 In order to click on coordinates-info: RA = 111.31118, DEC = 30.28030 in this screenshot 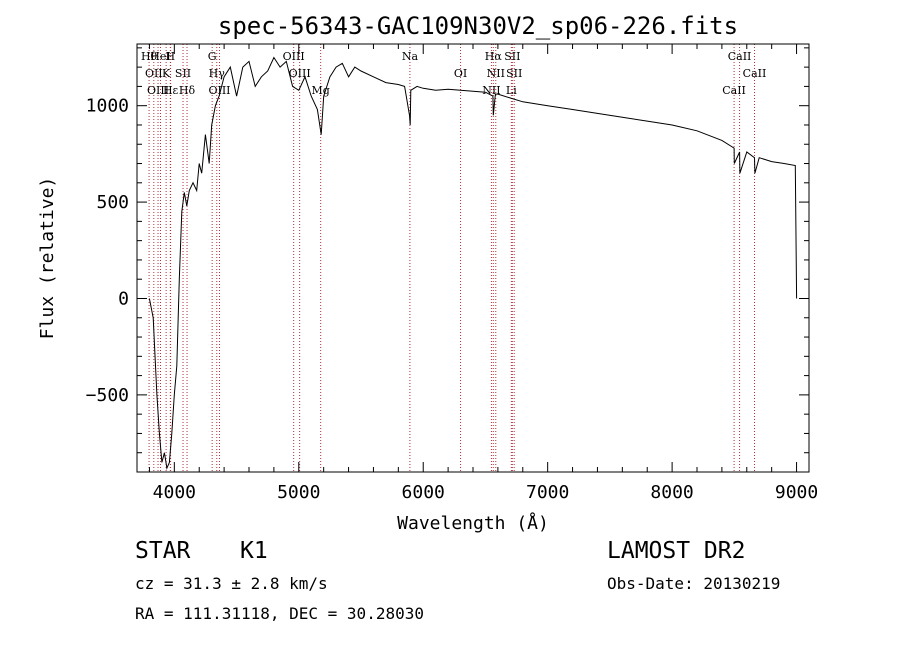, I will do `click(279, 613)`.